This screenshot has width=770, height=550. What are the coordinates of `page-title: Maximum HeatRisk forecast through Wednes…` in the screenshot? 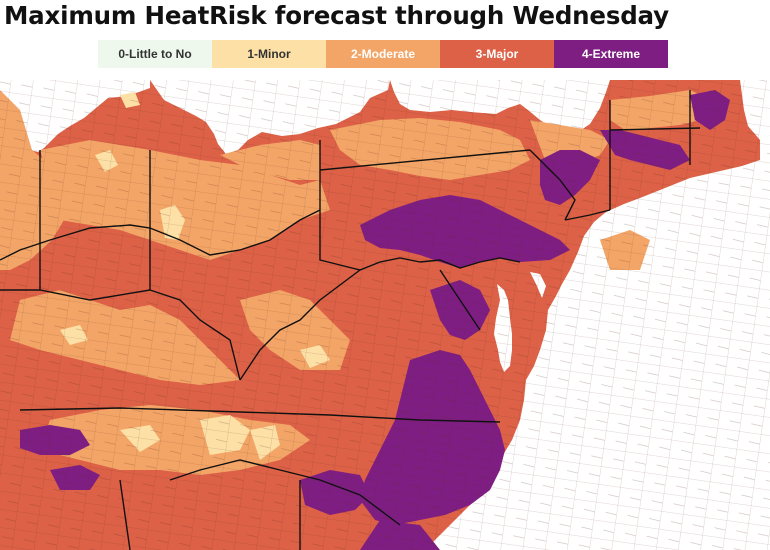 It's located at (336, 15).